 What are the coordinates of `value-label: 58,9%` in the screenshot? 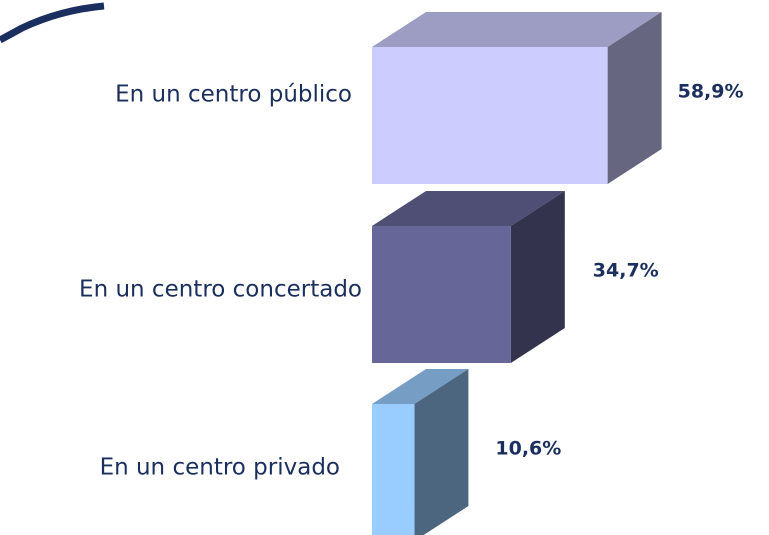 It's located at (711, 92).